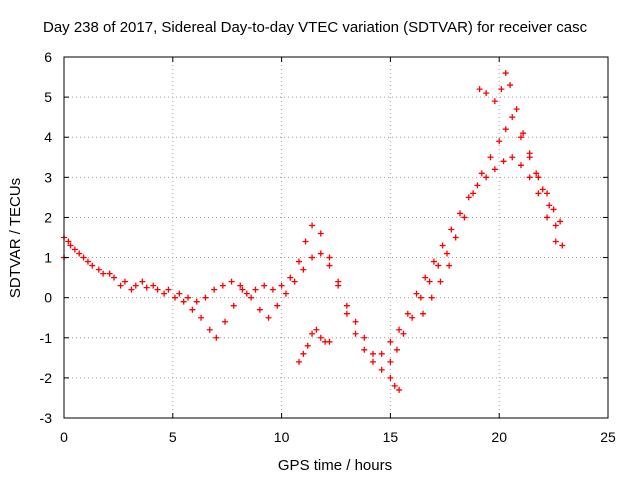  Describe the element at coordinates (48, 177) in the screenshot. I see `y-tick-label: 3` at that location.